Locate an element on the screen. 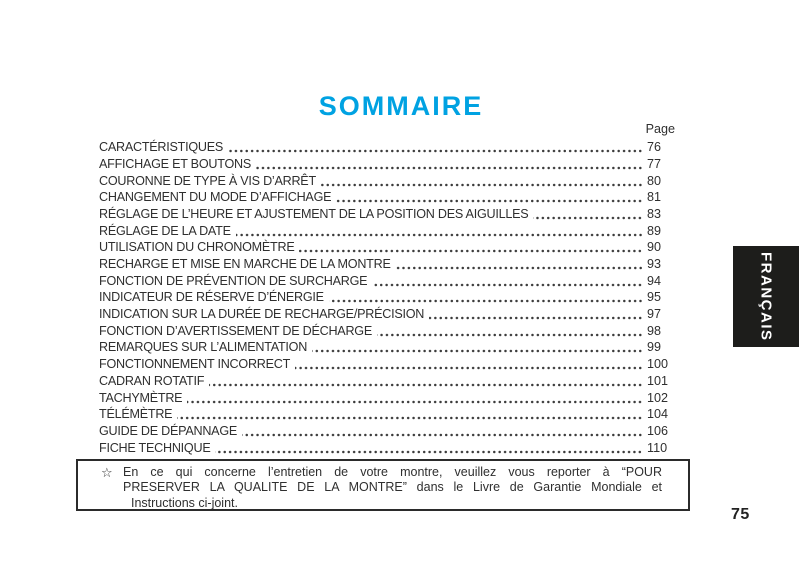 The width and height of the screenshot is (802, 571). toc-entry: TACHYMÈTRE 102 is located at coordinates (387, 397).